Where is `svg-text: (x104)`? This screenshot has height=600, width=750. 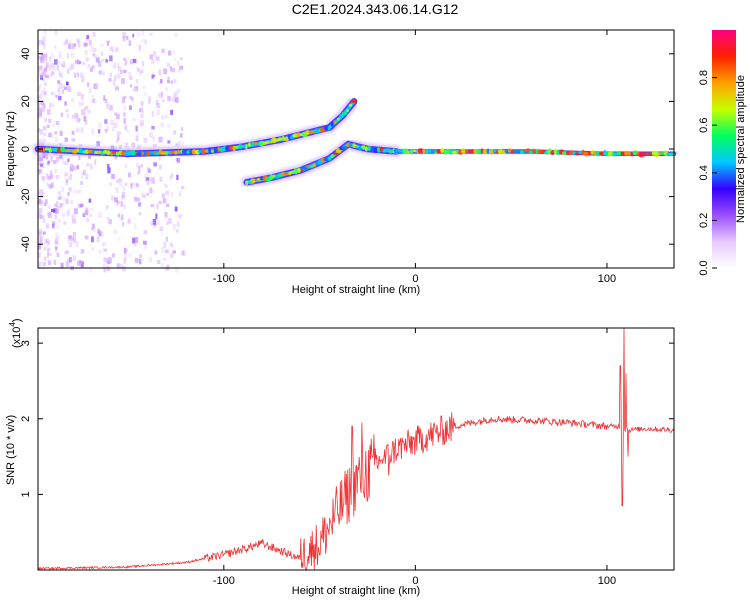
svg-text: (x104) is located at coordinates (15, 333).